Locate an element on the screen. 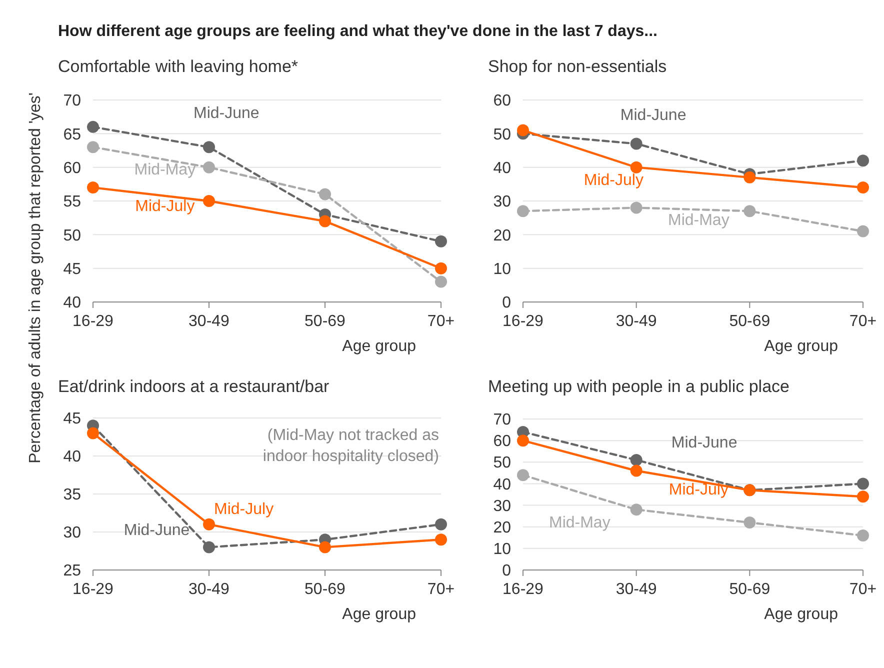 The width and height of the screenshot is (884, 668). y-tick-label: 35 is located at coordinates (72, 495).